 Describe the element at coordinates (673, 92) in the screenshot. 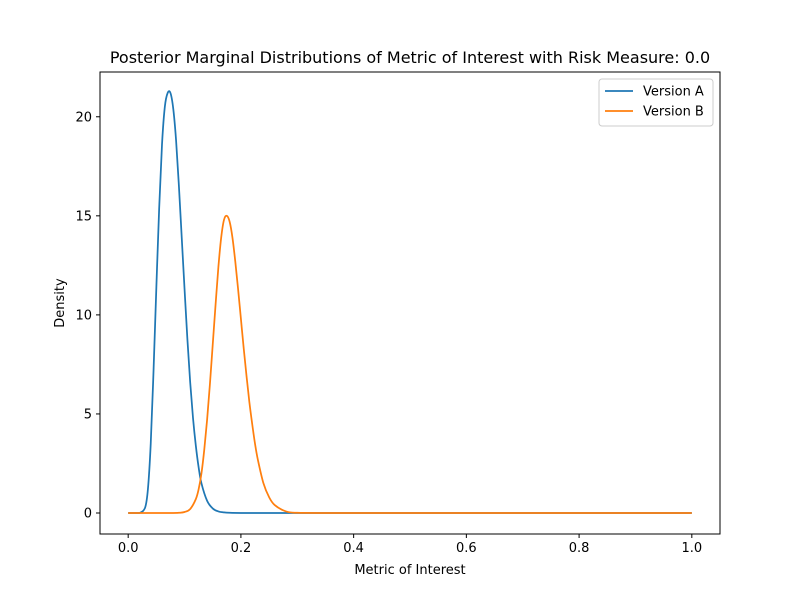

I see `legend-label: Version A` at that location.